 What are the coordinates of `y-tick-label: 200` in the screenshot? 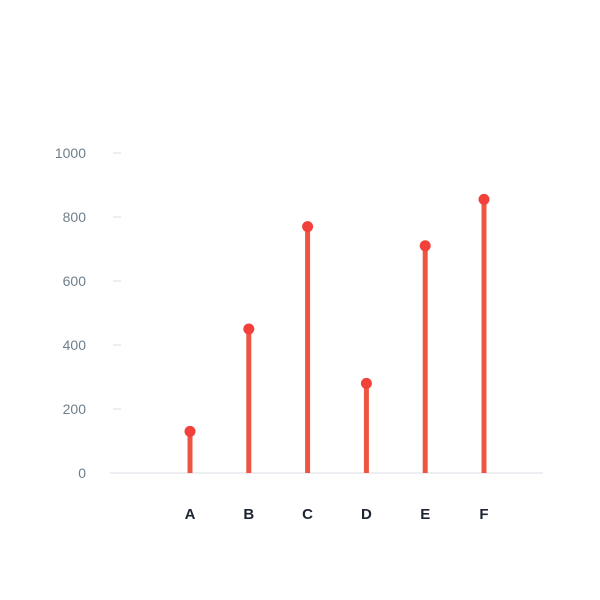 It's located at (75, 409).